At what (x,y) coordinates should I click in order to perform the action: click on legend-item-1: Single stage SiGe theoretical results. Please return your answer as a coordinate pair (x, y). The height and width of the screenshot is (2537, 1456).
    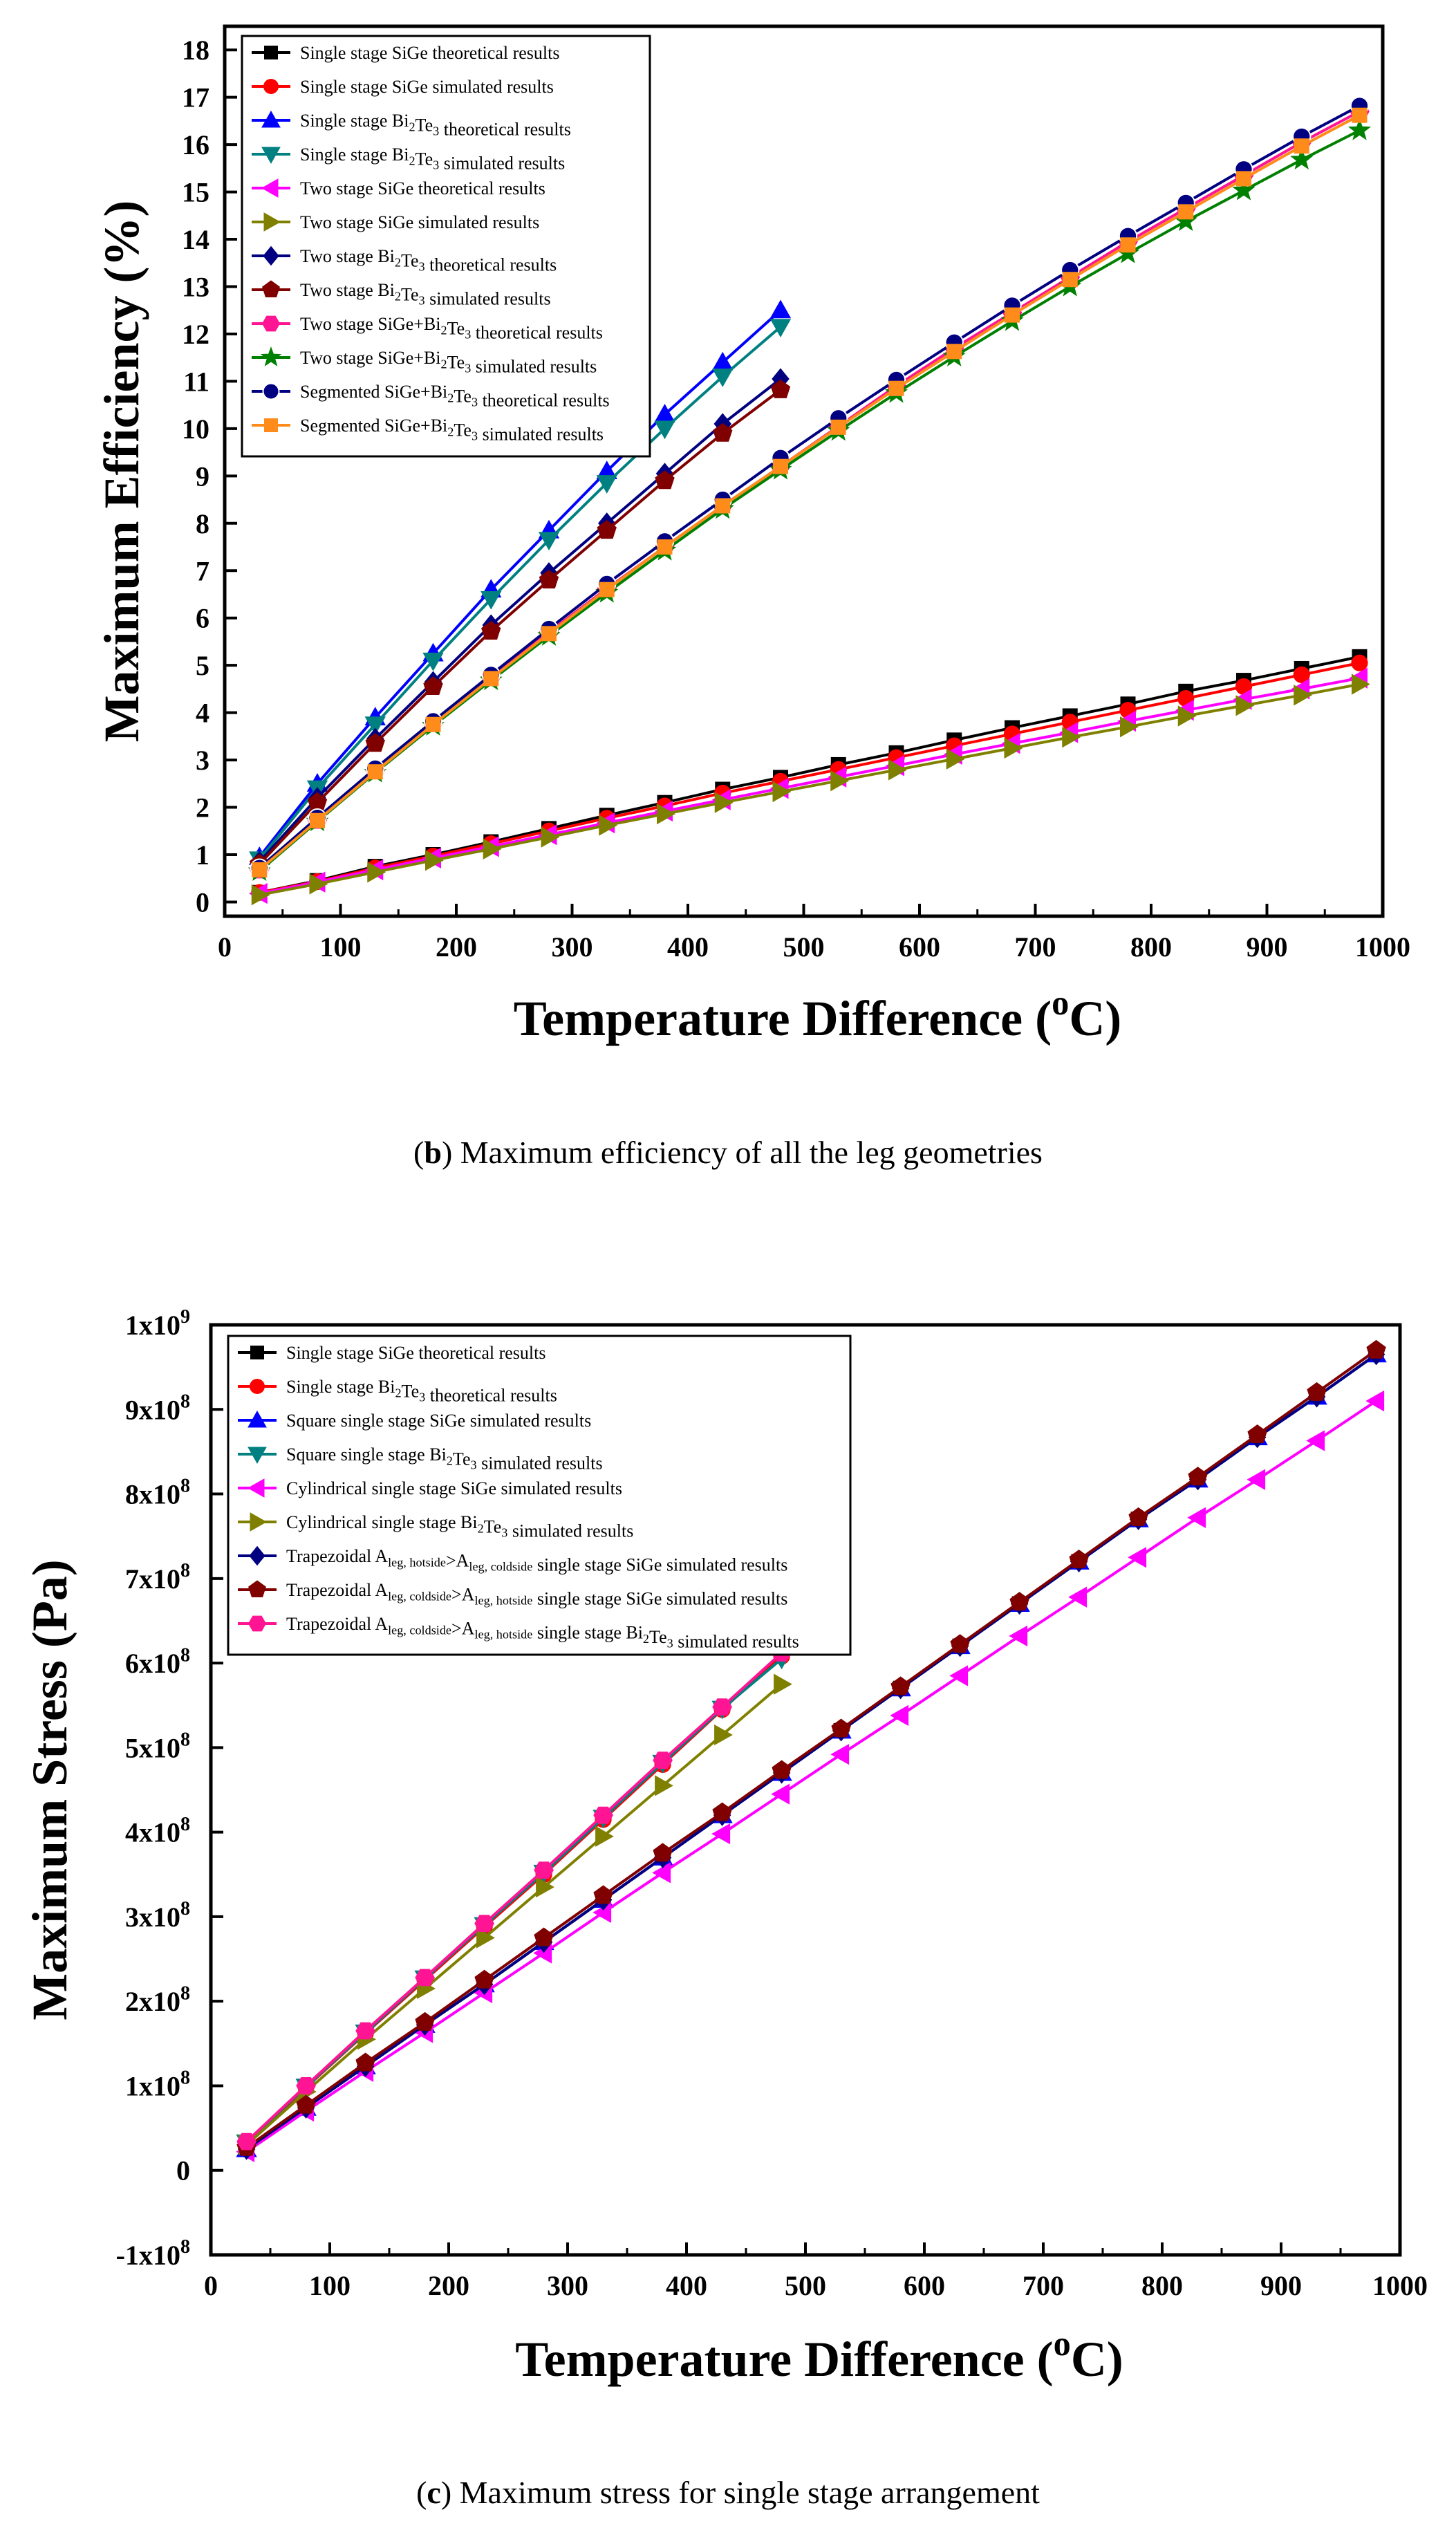
    Looking at the image, I should click on (405, 53).